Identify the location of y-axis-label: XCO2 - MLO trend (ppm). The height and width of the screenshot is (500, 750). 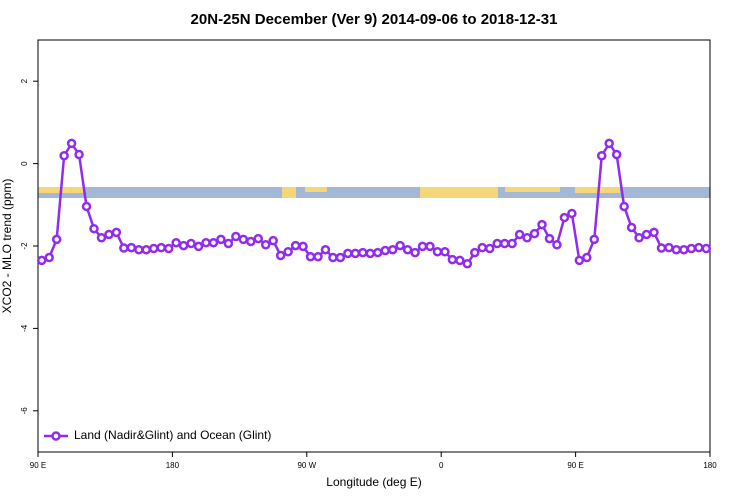
(7, 246).